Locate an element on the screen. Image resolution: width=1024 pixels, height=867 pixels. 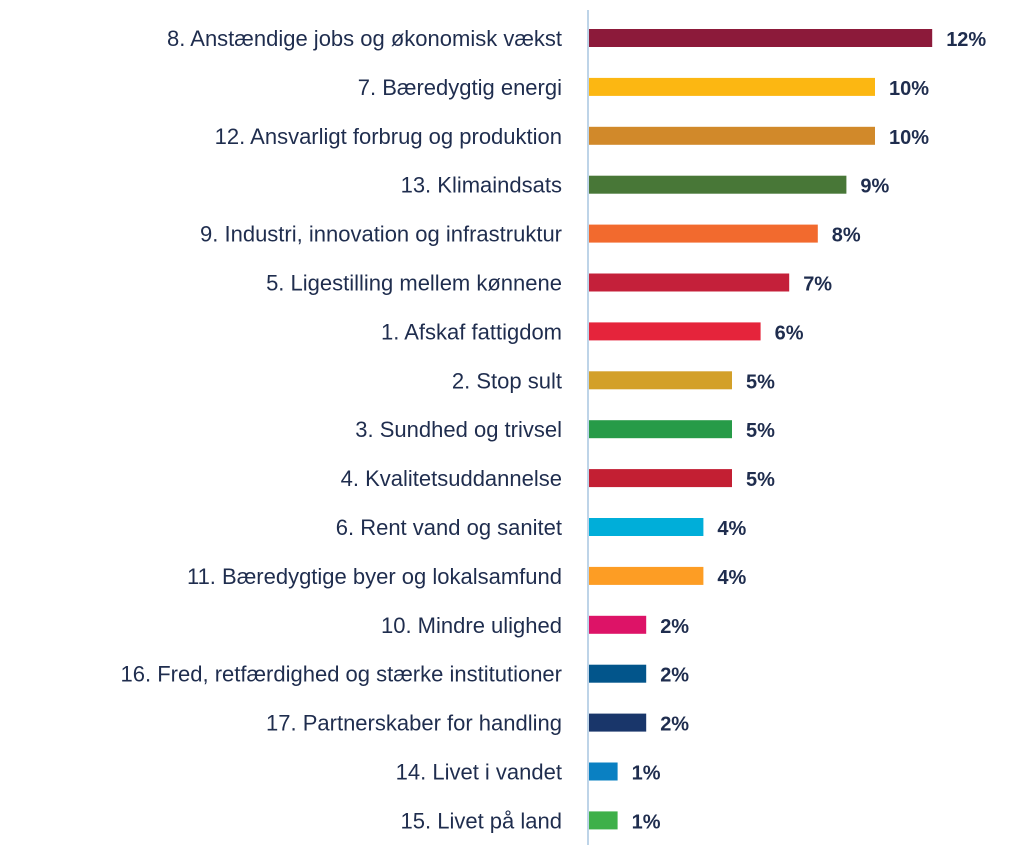
category-label: 3. Sundhed og trivsel is located at coordinates (458, 429).